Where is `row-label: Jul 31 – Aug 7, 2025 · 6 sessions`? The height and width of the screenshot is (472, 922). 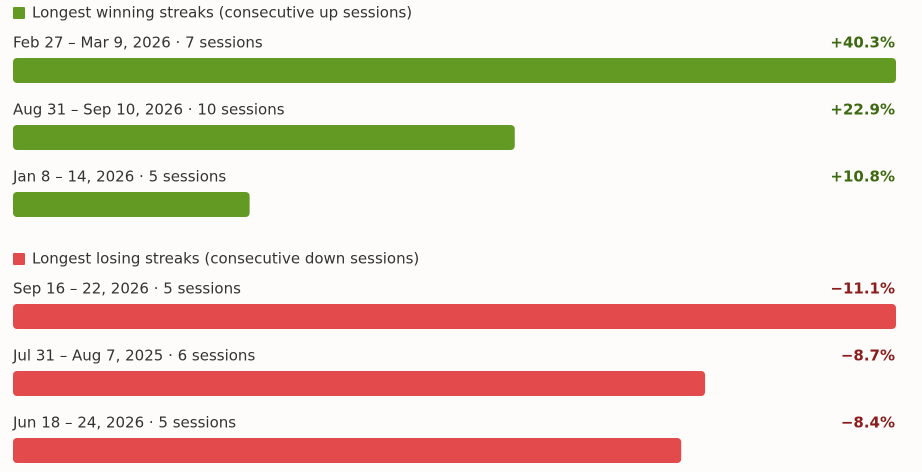 row-label: Jul 31 – Aug 7, 2025 · 6 sessions is located at coordinates (133, 356).